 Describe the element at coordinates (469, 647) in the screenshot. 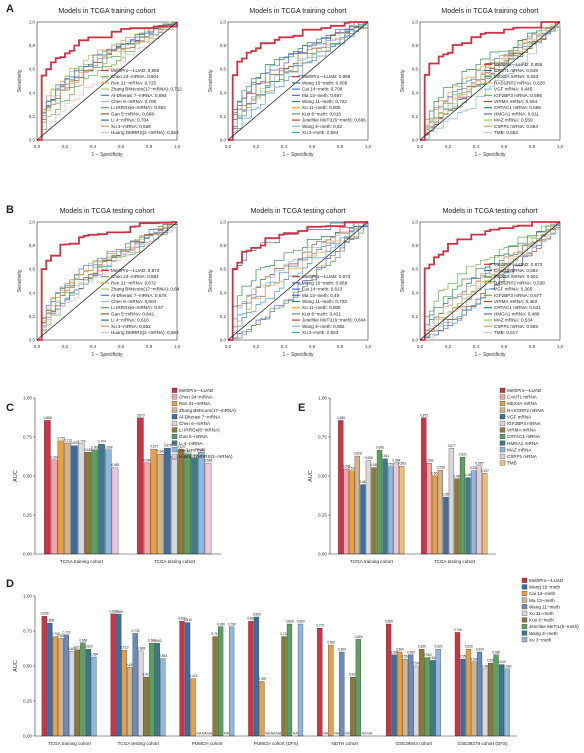

I see `bar-value-label: 0,620` at that location.